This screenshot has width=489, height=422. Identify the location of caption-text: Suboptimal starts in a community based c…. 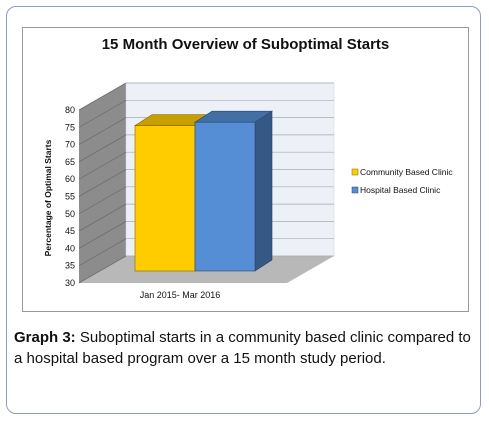
(242, 348).